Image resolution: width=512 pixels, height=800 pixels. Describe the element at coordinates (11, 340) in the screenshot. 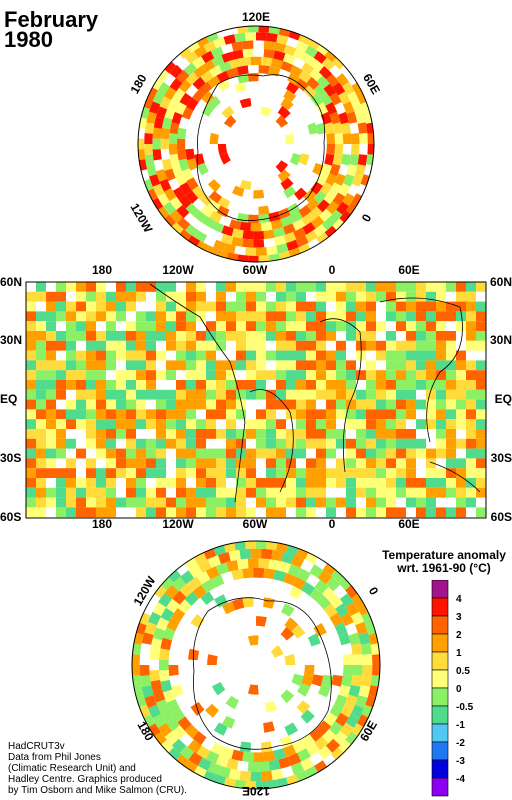

I see `world-ylabel-left: 30N` at that location.